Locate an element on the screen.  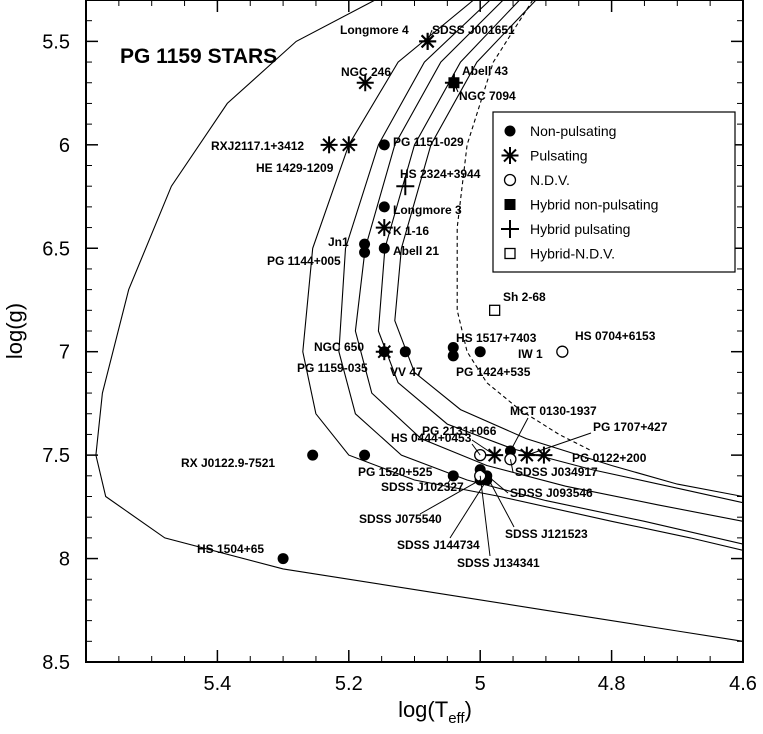
y-tick-label: 8 is located at coordinates (64, 560).